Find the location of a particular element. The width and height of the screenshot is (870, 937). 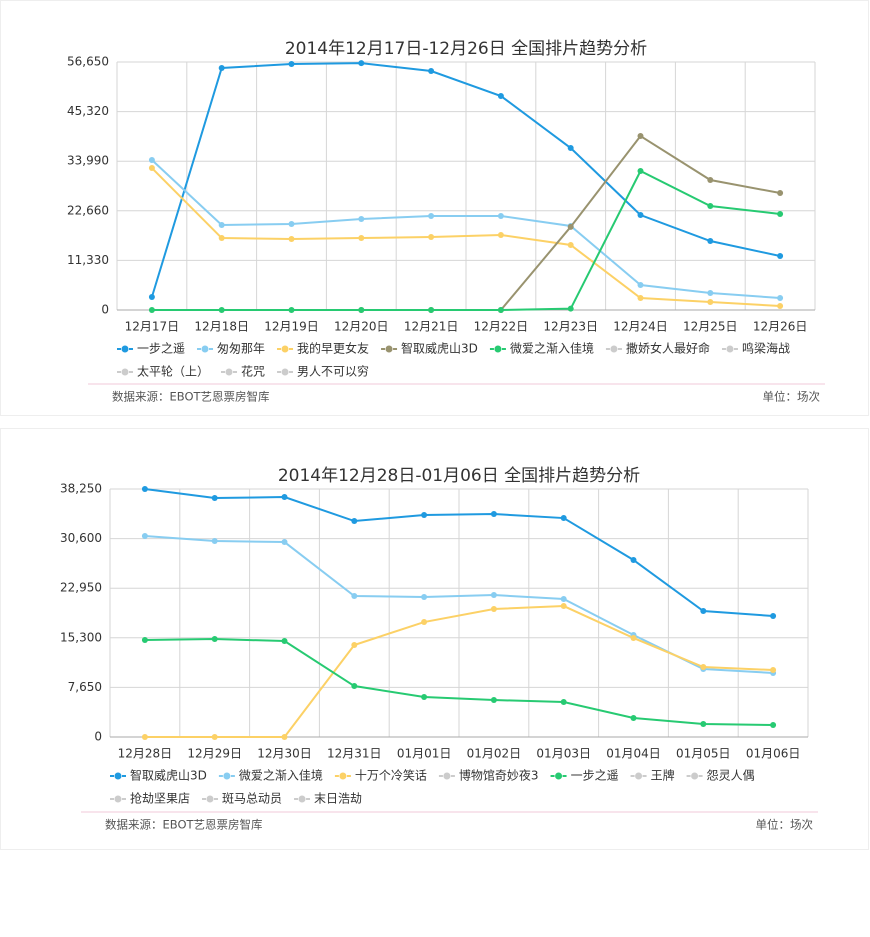

y-tick-label: 7,650 is located at coordinates (85, 687).